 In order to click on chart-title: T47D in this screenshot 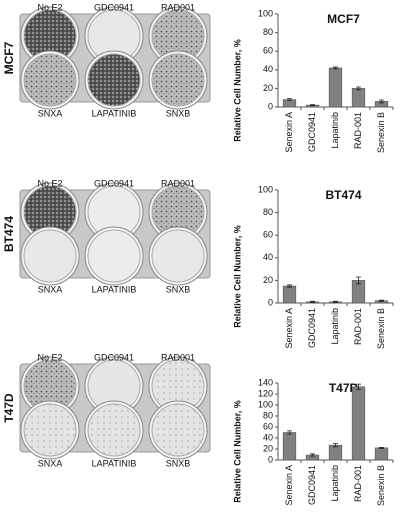, I will do `click(344, 388)`.